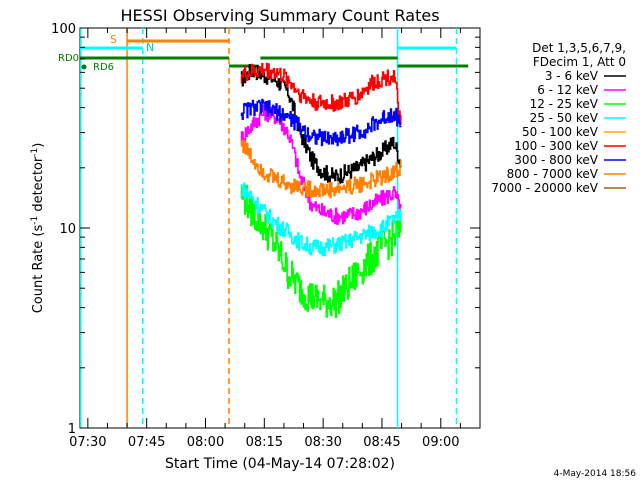 The height and width of the screenshot is (480, 640). I want to click on legend-entry-label: 50 - 100 keV, so click(560, 132).